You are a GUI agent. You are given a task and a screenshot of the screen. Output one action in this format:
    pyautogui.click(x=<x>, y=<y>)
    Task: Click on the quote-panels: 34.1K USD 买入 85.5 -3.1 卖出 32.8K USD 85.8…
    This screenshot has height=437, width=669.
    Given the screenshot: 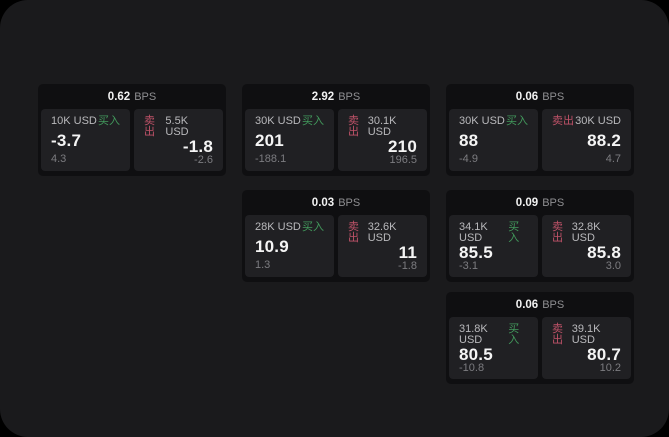 What is the action you would take?
    pyautogui.click(x=540, y=246)
    